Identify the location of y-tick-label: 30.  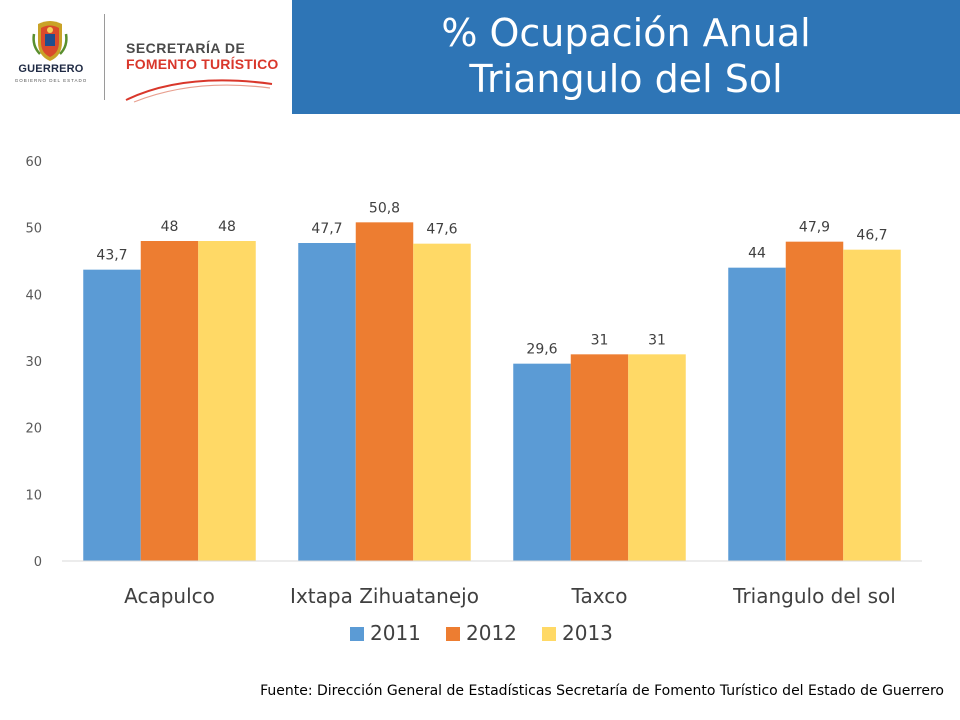
(33, 362).